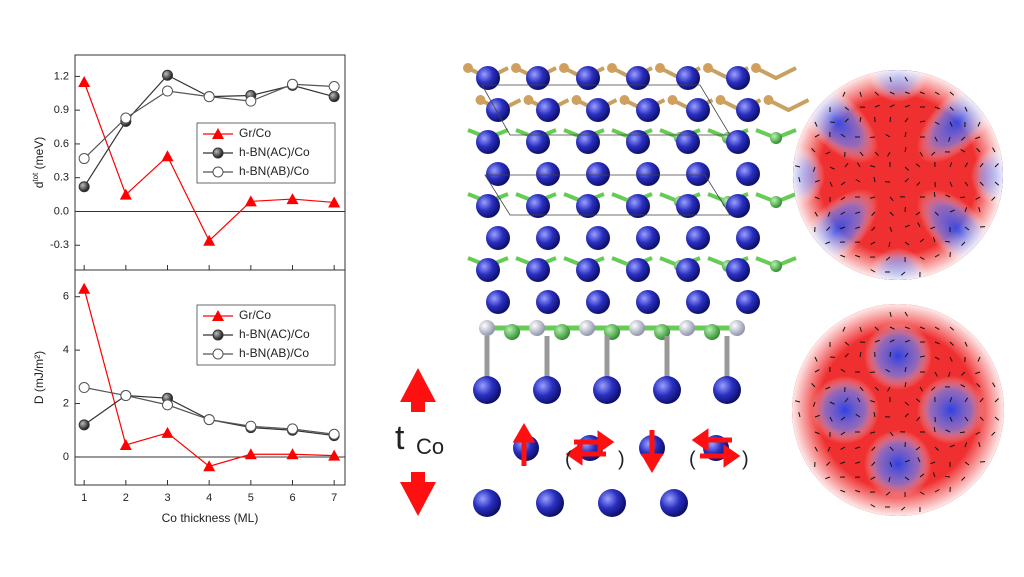 This screenshot has height=577, width=1024. I want to click on y-tick-label: 0.6, so click(61, 144).